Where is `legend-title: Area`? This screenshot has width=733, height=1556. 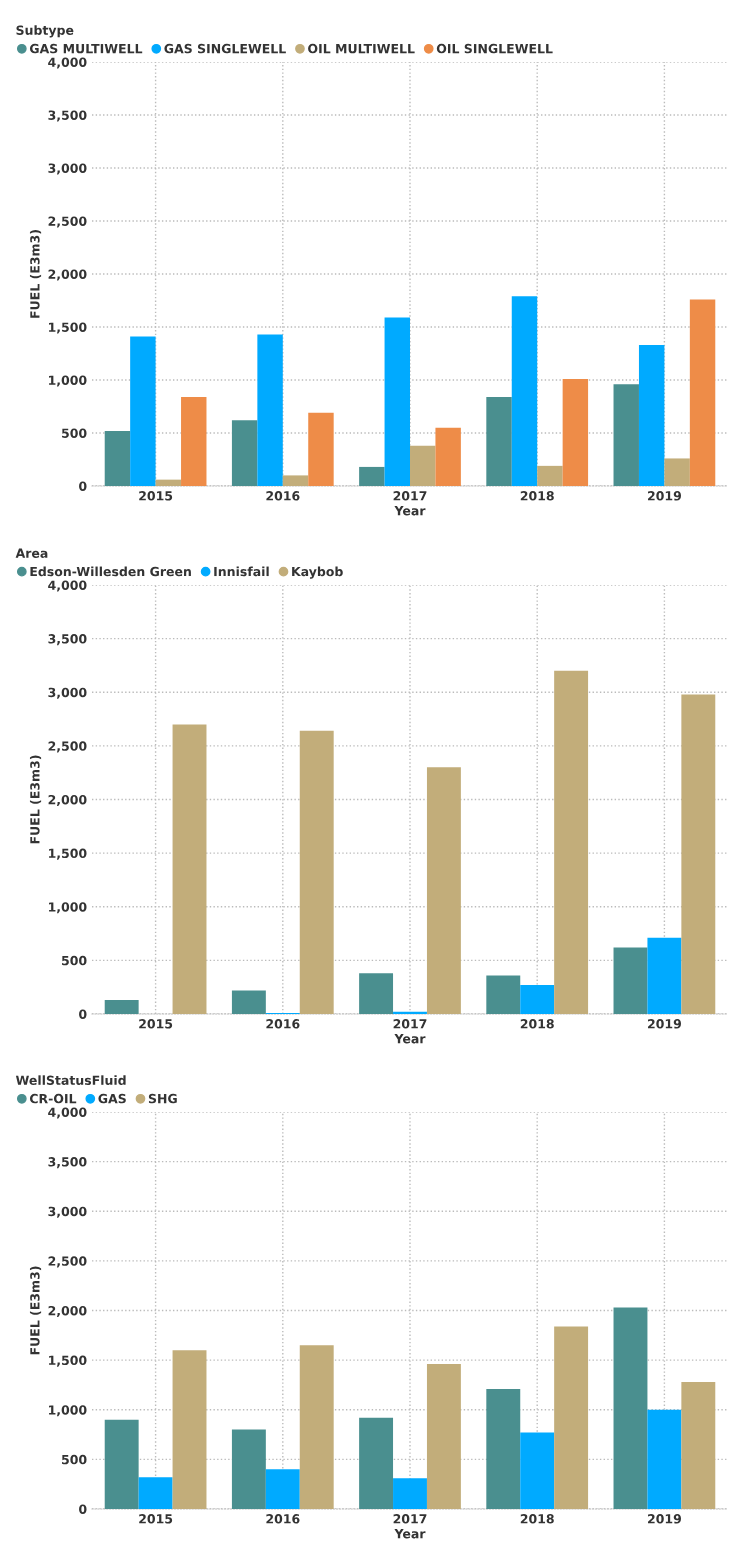 legend-title: Area is located at coordinates (31, 553).